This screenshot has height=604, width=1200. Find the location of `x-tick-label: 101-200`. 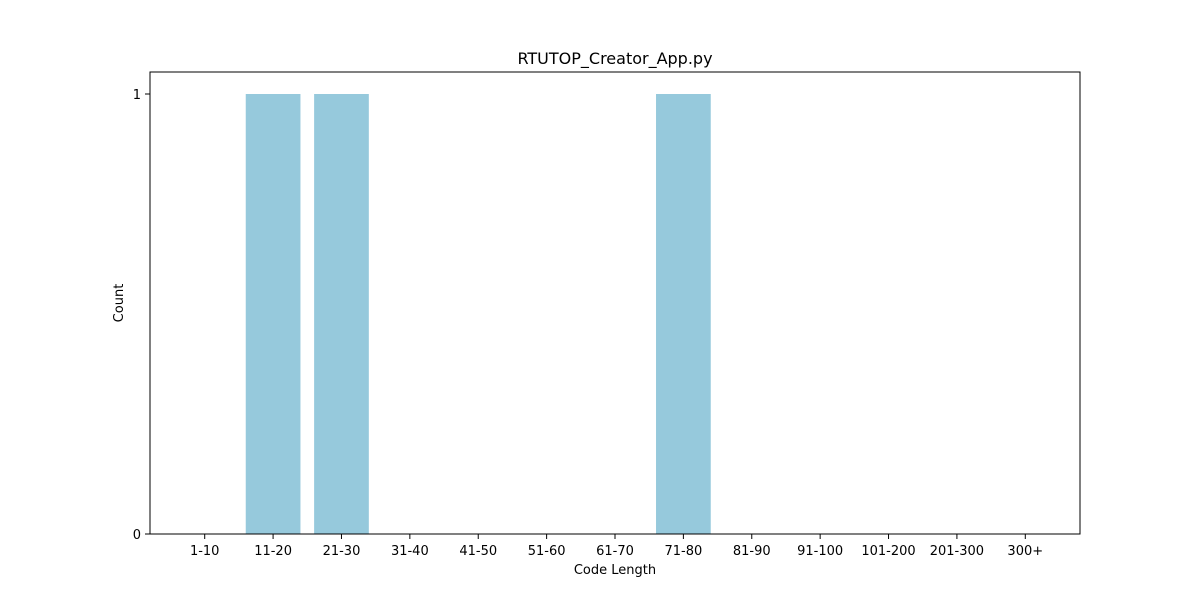

x-tick-label: 101-200 is located at coordinates (888, 551).